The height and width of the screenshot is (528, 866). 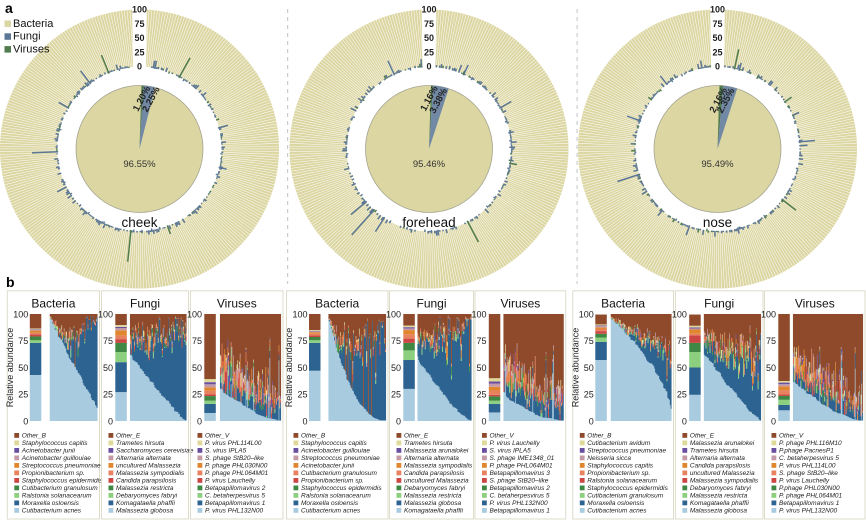 I want to click on svg-text: forehead, so click(x=428, y=222).